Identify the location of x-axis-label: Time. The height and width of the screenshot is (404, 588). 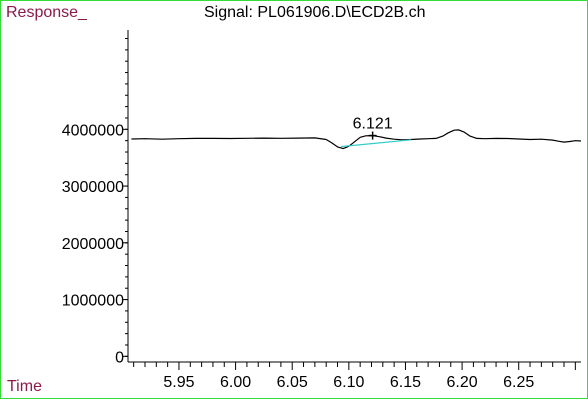
(24, 386).